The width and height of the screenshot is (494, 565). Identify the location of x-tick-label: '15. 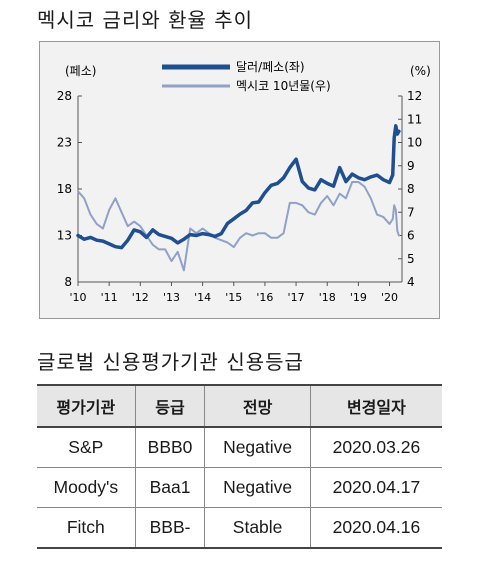
(233, 297).